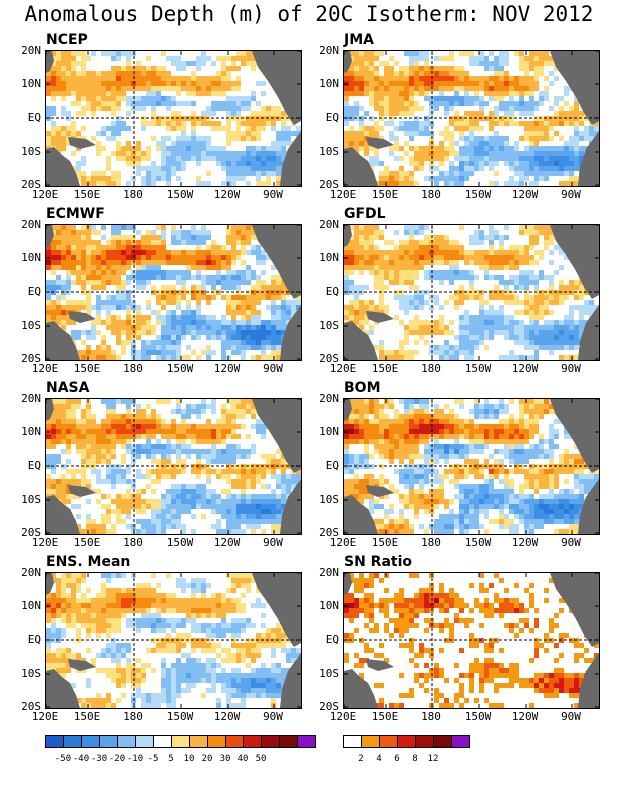 The width and height of the screenshot is (618, 800). I want to click on panel-label: ECMWF, so click(75, 214).